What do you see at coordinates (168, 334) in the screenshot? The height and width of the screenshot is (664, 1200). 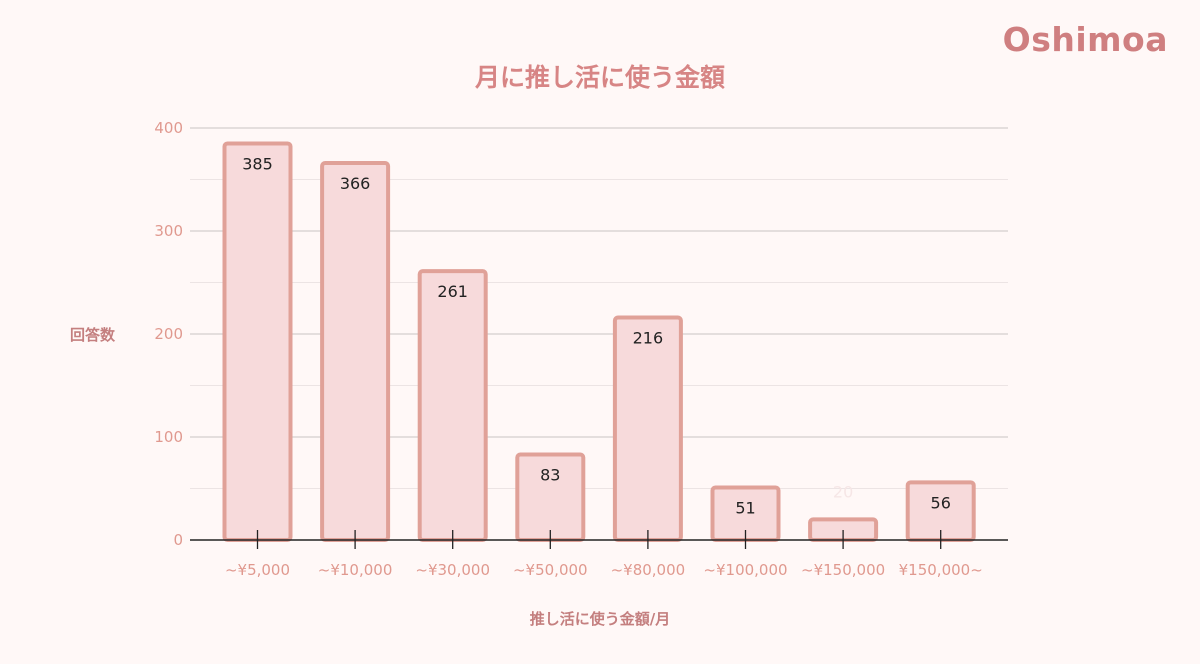 I see `y-tick-label: 200` at bounding box center [168, 334].